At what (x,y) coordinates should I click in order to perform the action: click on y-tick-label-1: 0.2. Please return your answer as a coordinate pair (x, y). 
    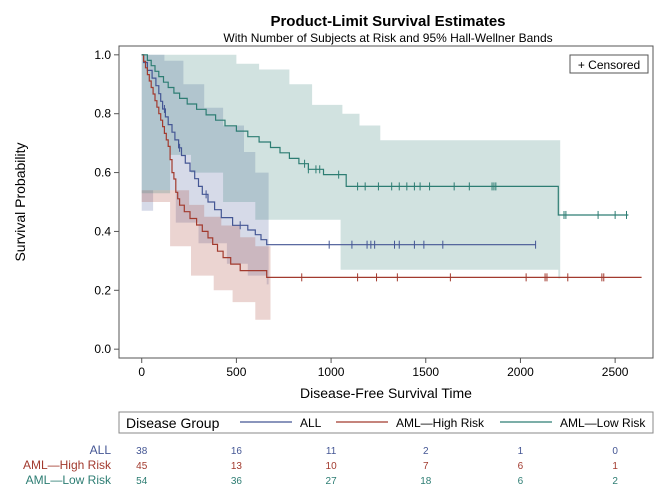
    Looking at the image, I should click on (102, 290).